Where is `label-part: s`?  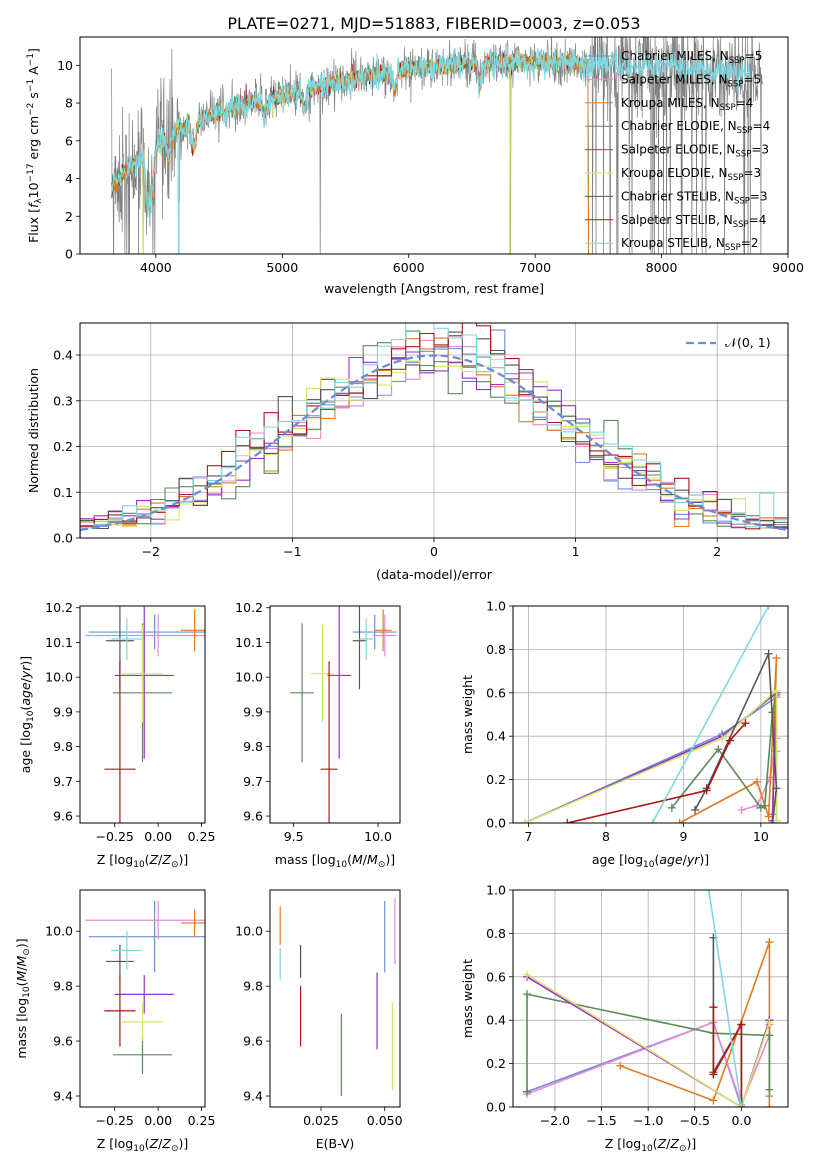
label-part: s is located at coordinates (33, 97).